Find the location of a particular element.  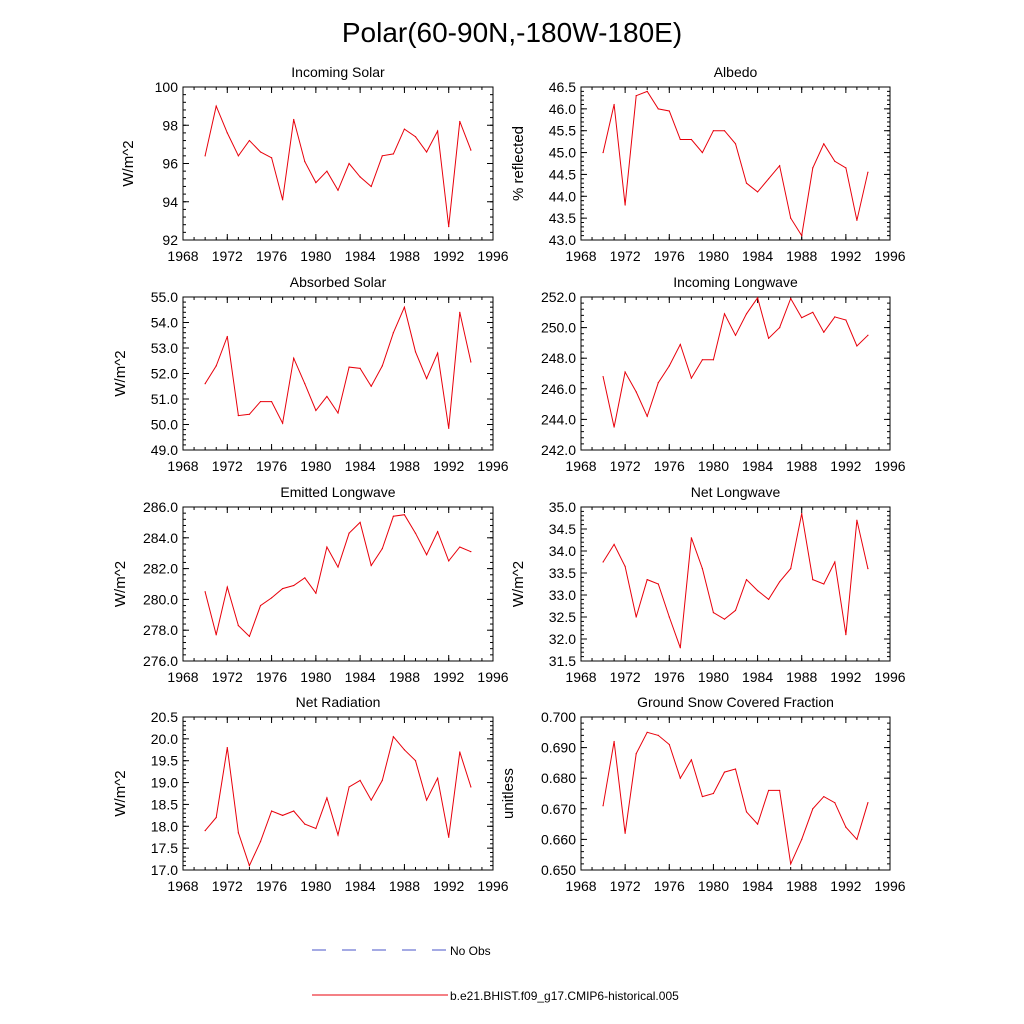

x-tick-label: 1972 is located at coordinates (227, 886).